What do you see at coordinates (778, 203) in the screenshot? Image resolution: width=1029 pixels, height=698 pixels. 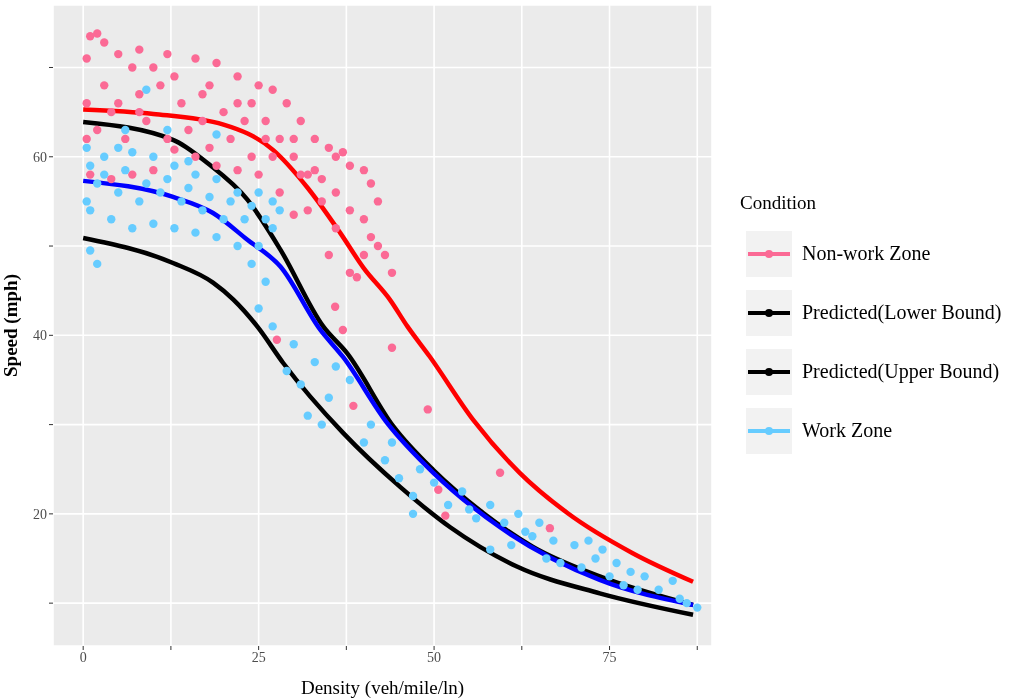 I see `legend-title: Condition` at bounding box center [778, 203].